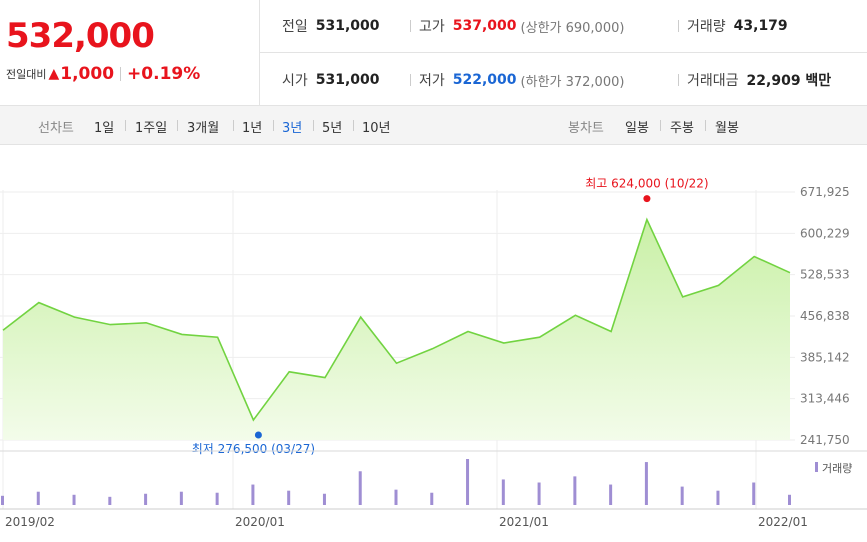 The height and width of the screenshot is (542, 867). What do you see at coordinates (203, 128) in the screenshot?
I see `tab-3m: 3개월` at bounding box center [203, 128].